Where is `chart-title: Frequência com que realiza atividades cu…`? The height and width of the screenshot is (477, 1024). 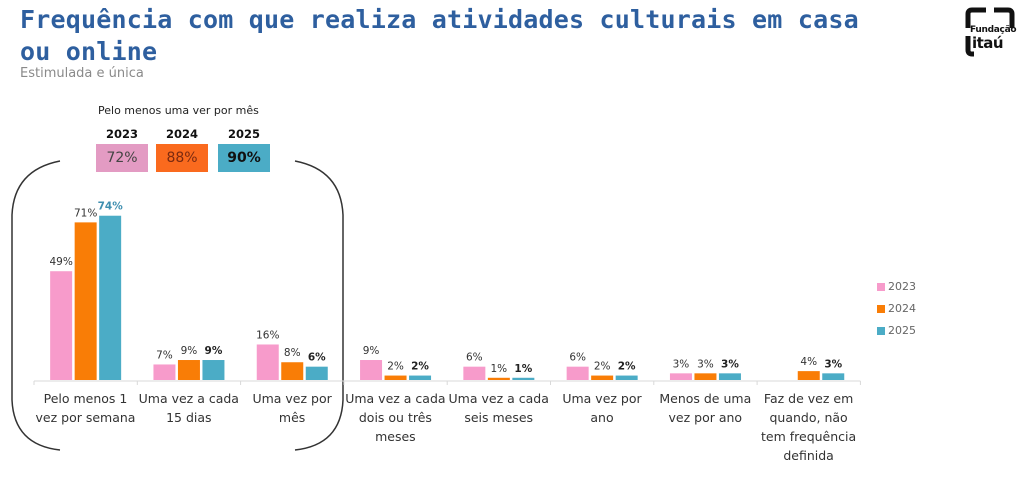
chart-title: Frequência com que realiza atividades cu… is located at coordinates (439, 35).